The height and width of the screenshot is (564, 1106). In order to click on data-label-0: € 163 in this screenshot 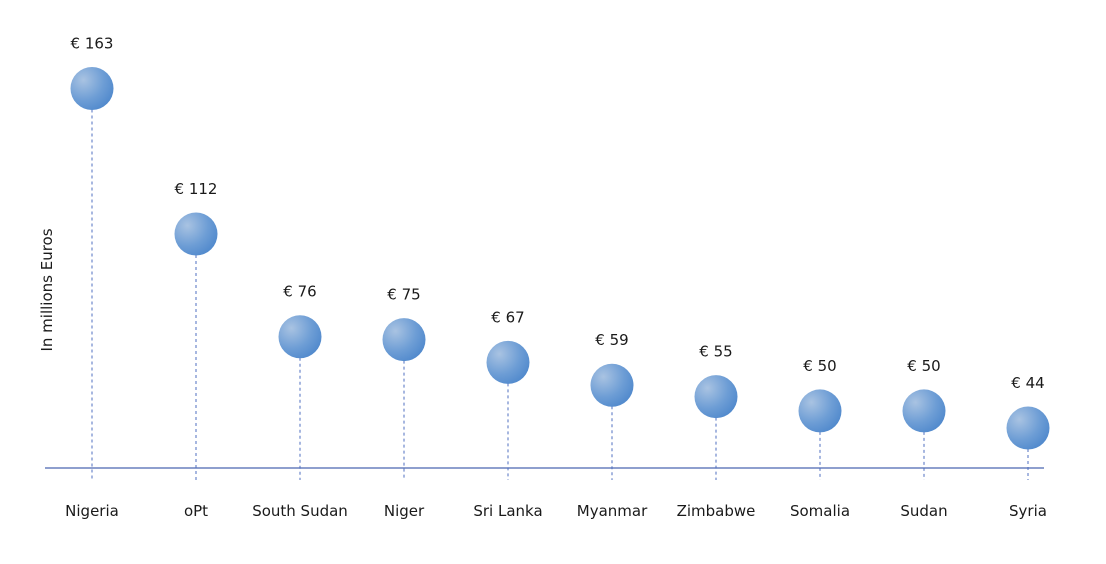, I will do `click(92, 43)`.